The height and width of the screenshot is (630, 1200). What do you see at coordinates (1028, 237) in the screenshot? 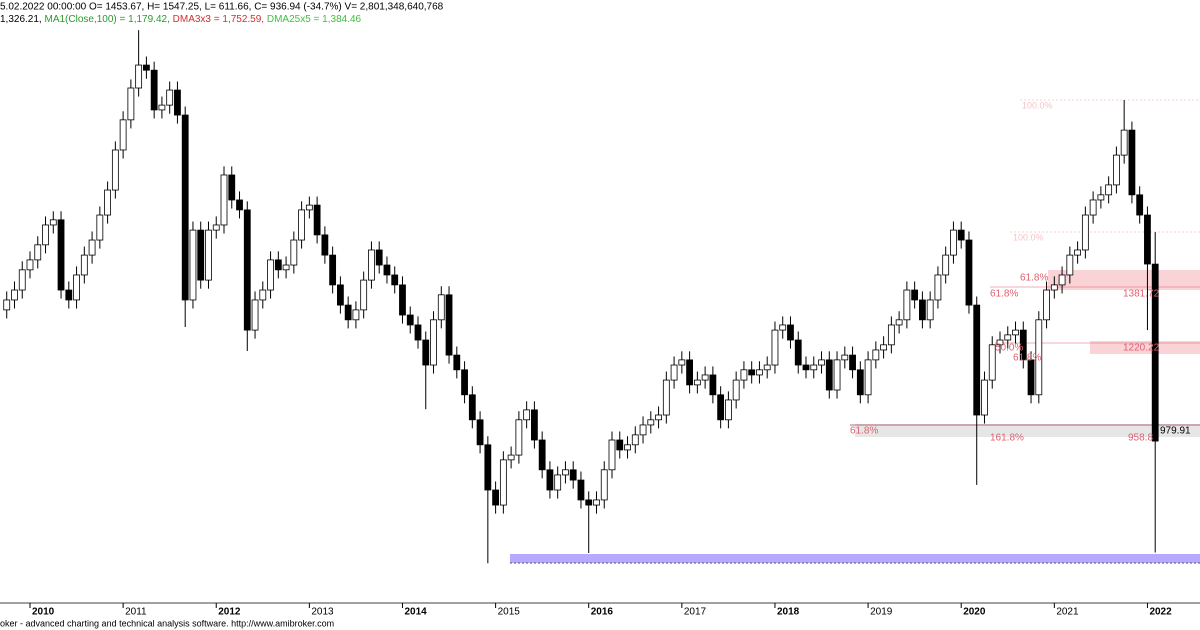
I see `fib-label: 100.0%` at bounding box center [1028, 237].